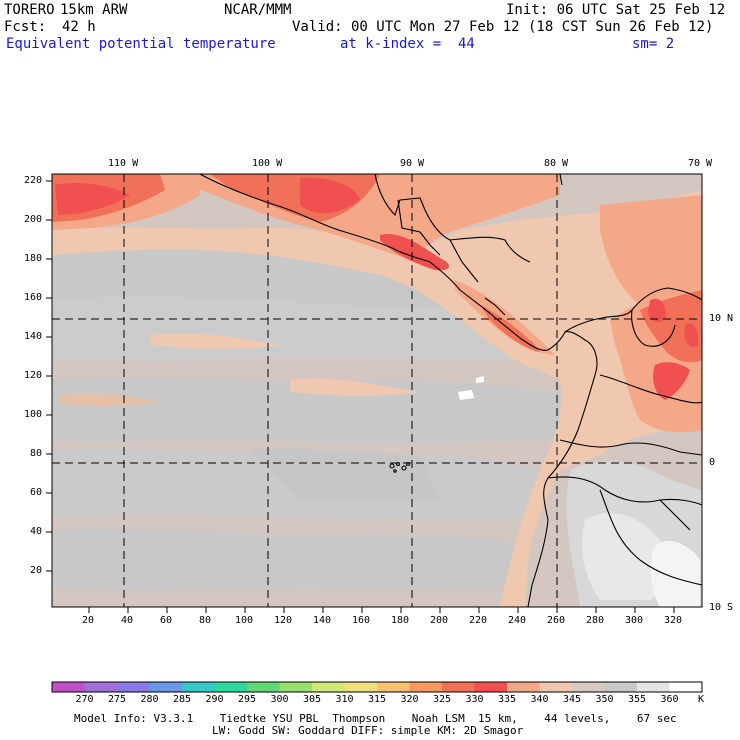 This screenshot has width=740, height=740. Describe the element at coordinates (36, 531) in the screenshot. I see `y-tick: 40` at that location.